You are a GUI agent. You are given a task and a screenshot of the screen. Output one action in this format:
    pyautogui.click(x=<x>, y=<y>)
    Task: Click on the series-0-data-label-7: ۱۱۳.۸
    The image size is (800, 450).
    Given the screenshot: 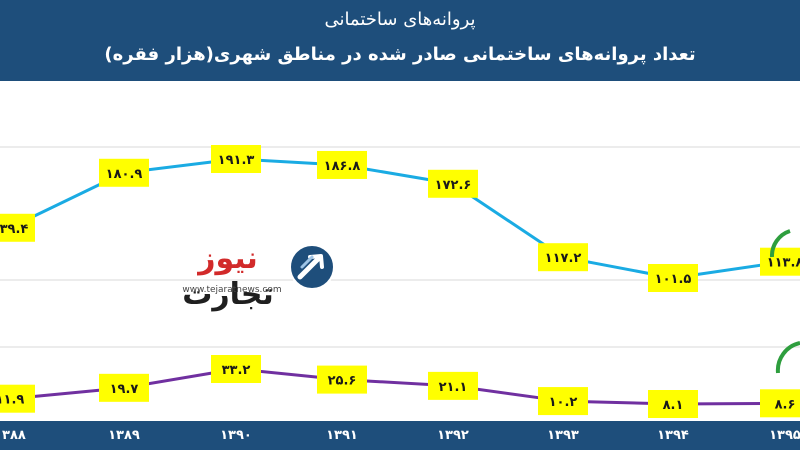 What is the action you would take?
    pyautogui.click(x=783, y=263)
    